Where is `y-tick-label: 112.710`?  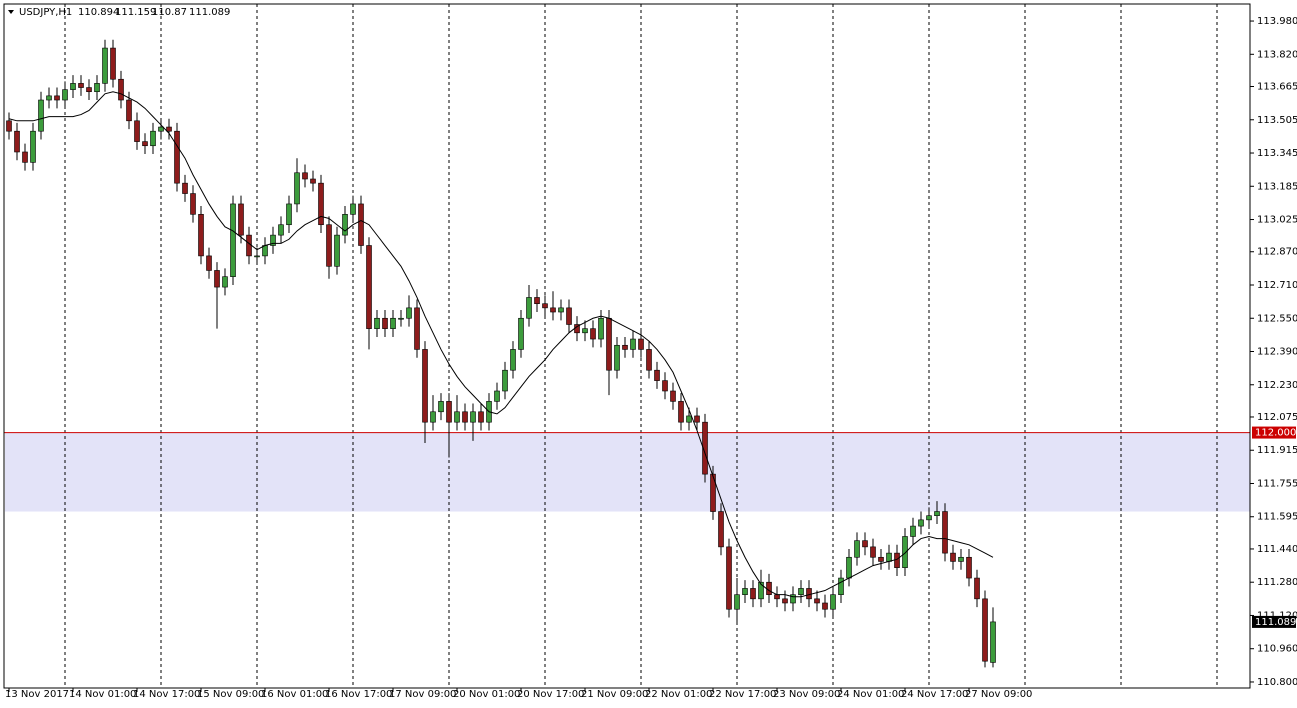 y-tick-label: 112.710 is located at coordinates (1277, 285).